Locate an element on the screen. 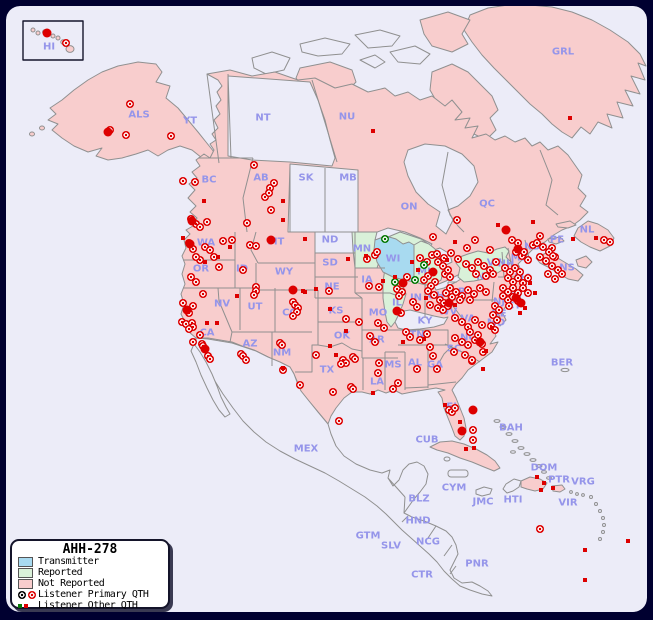 The width and height of the screenshot is (653, 620). region-label-nj: NJ is located at coordinates (499, 302).